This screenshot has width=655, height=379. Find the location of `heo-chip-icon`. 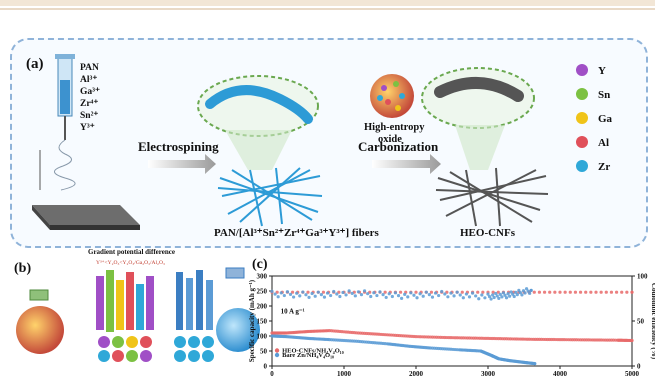

heo-chip-icon is located at coordinates (39, 295).